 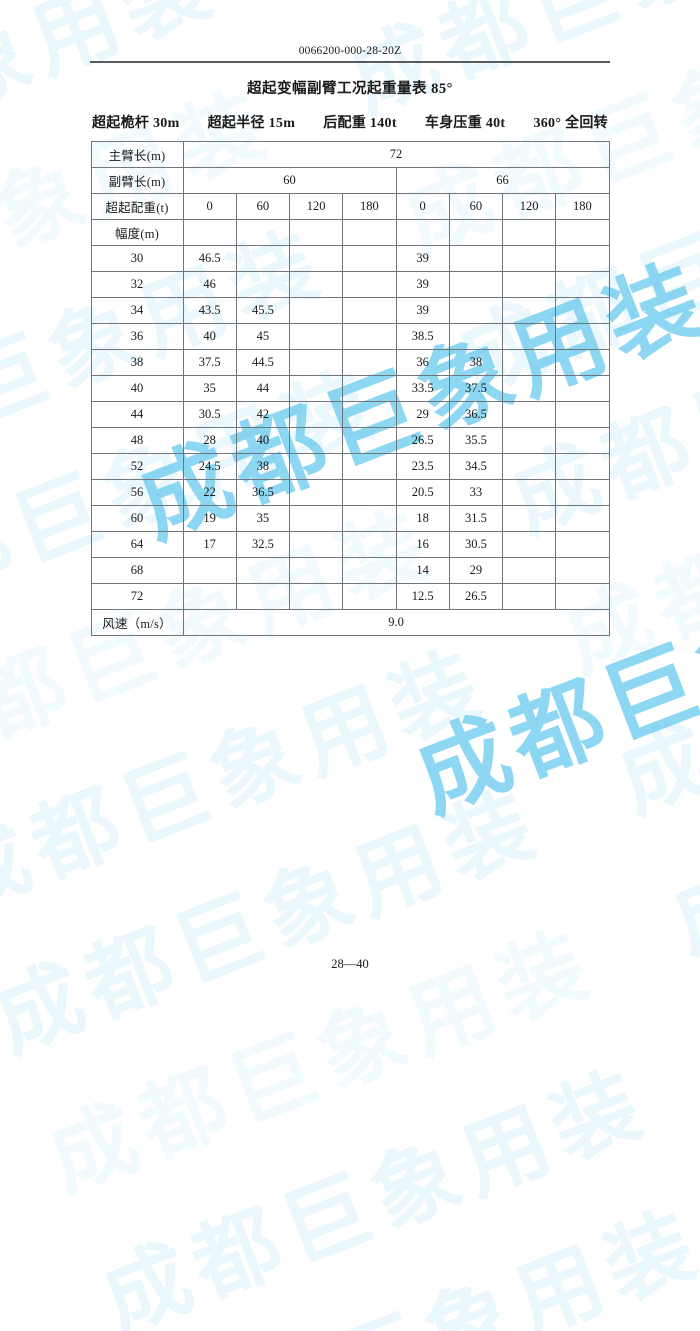 What do you see at coordinates (209, 284) in the screenshot?
I see `cell-capacity: 46` at bounding box center [209, 284].